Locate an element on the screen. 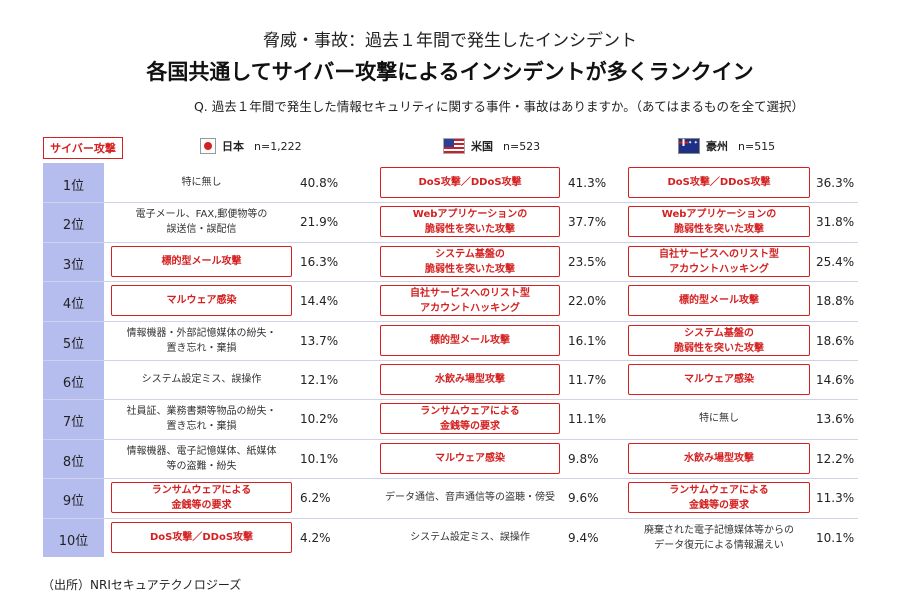  incident-percentage: 10.2% is located at coordinates (319, 419).